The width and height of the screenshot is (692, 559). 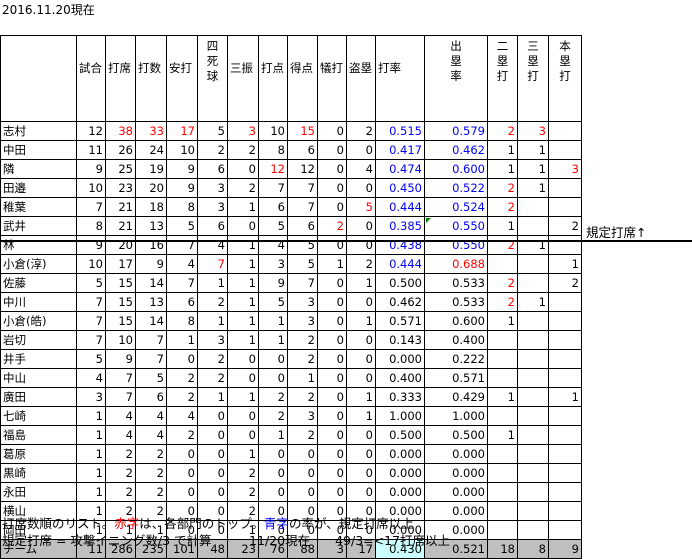 What do you see at coordinates (38, 150) in the screenshot?
I see `cell-name: 中田` at bounding box center [38, 150].